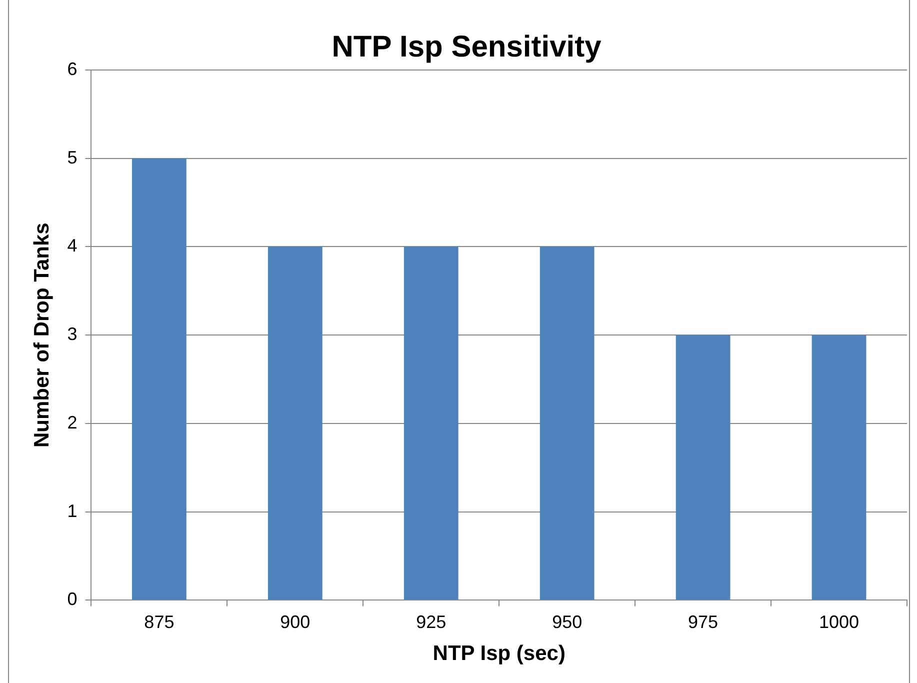 The width and height of the screenshot is (917, 683). What do you see at coordinates (72, 599) in the screenshot?
I see `y-tick-label: 0` at bounding box center [72, 599].